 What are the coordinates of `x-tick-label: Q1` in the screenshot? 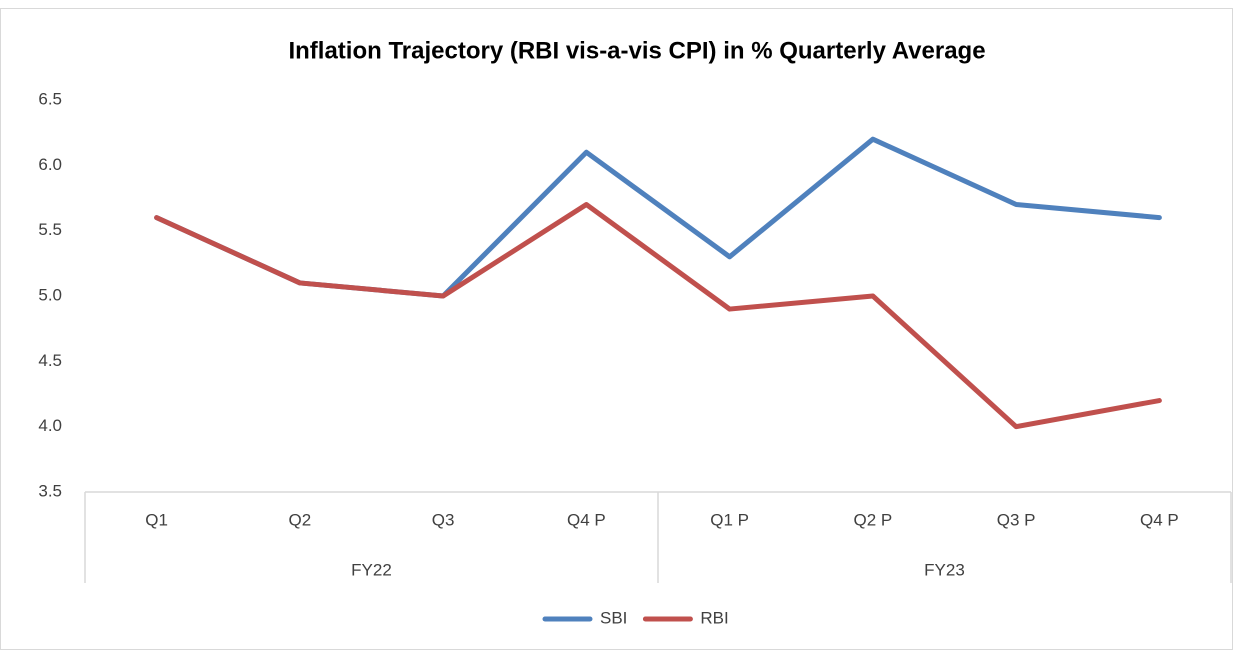 It's located at (156, 519).